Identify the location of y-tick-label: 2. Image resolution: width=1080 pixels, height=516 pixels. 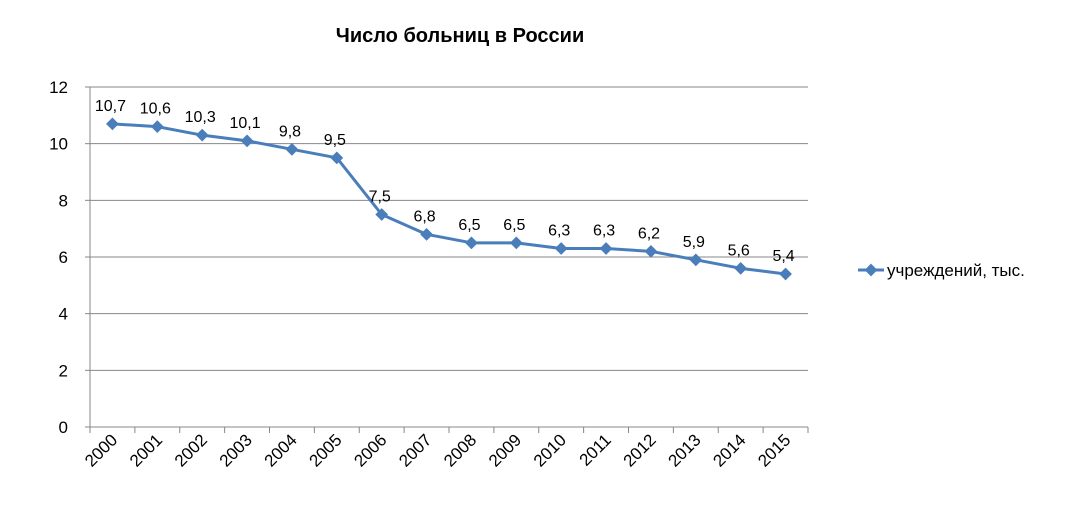
(63, 370).